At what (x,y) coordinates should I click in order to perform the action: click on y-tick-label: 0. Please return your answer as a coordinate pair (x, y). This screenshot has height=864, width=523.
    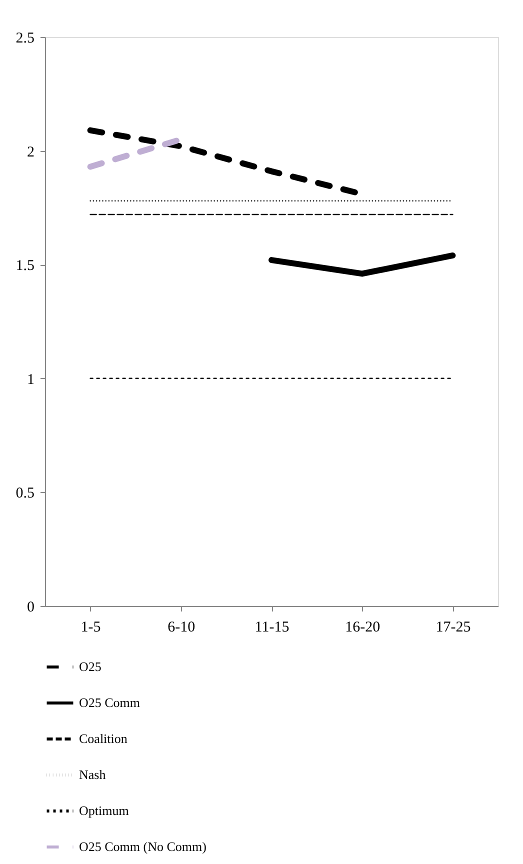
    Looking at the image, I should click on (30, 608).